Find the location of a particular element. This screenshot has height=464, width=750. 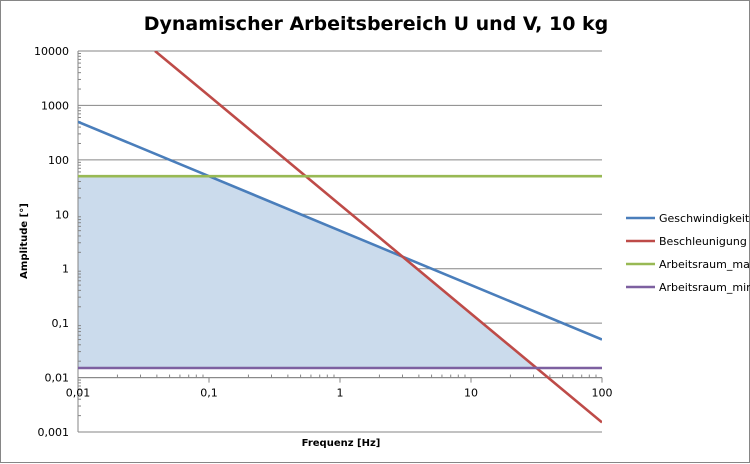

legend-label: Geschwindigkeit is located at coordinates (704, 218).